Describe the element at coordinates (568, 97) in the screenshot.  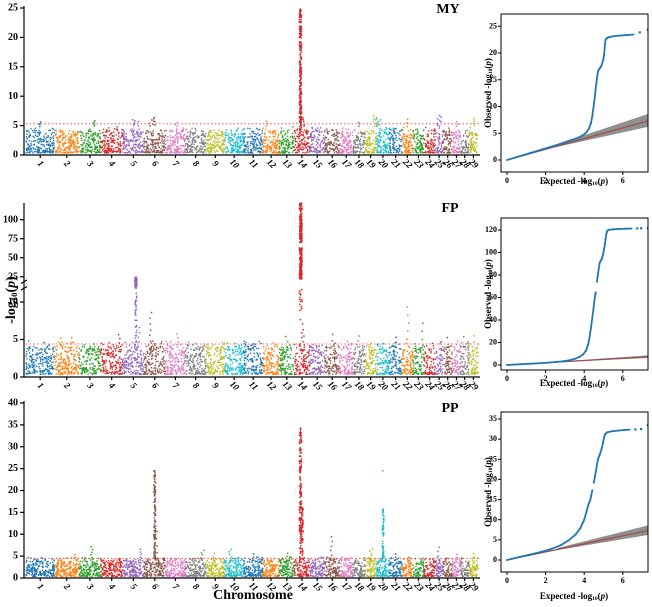
I see `qq-chart-my` at that location.